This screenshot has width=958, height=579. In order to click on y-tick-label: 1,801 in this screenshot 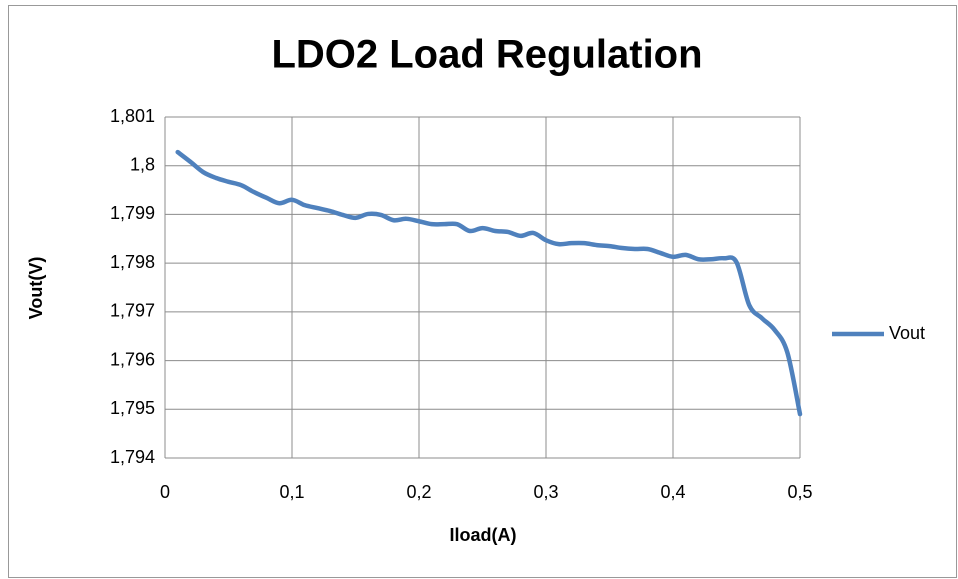, I will do `click(132, 116)`.